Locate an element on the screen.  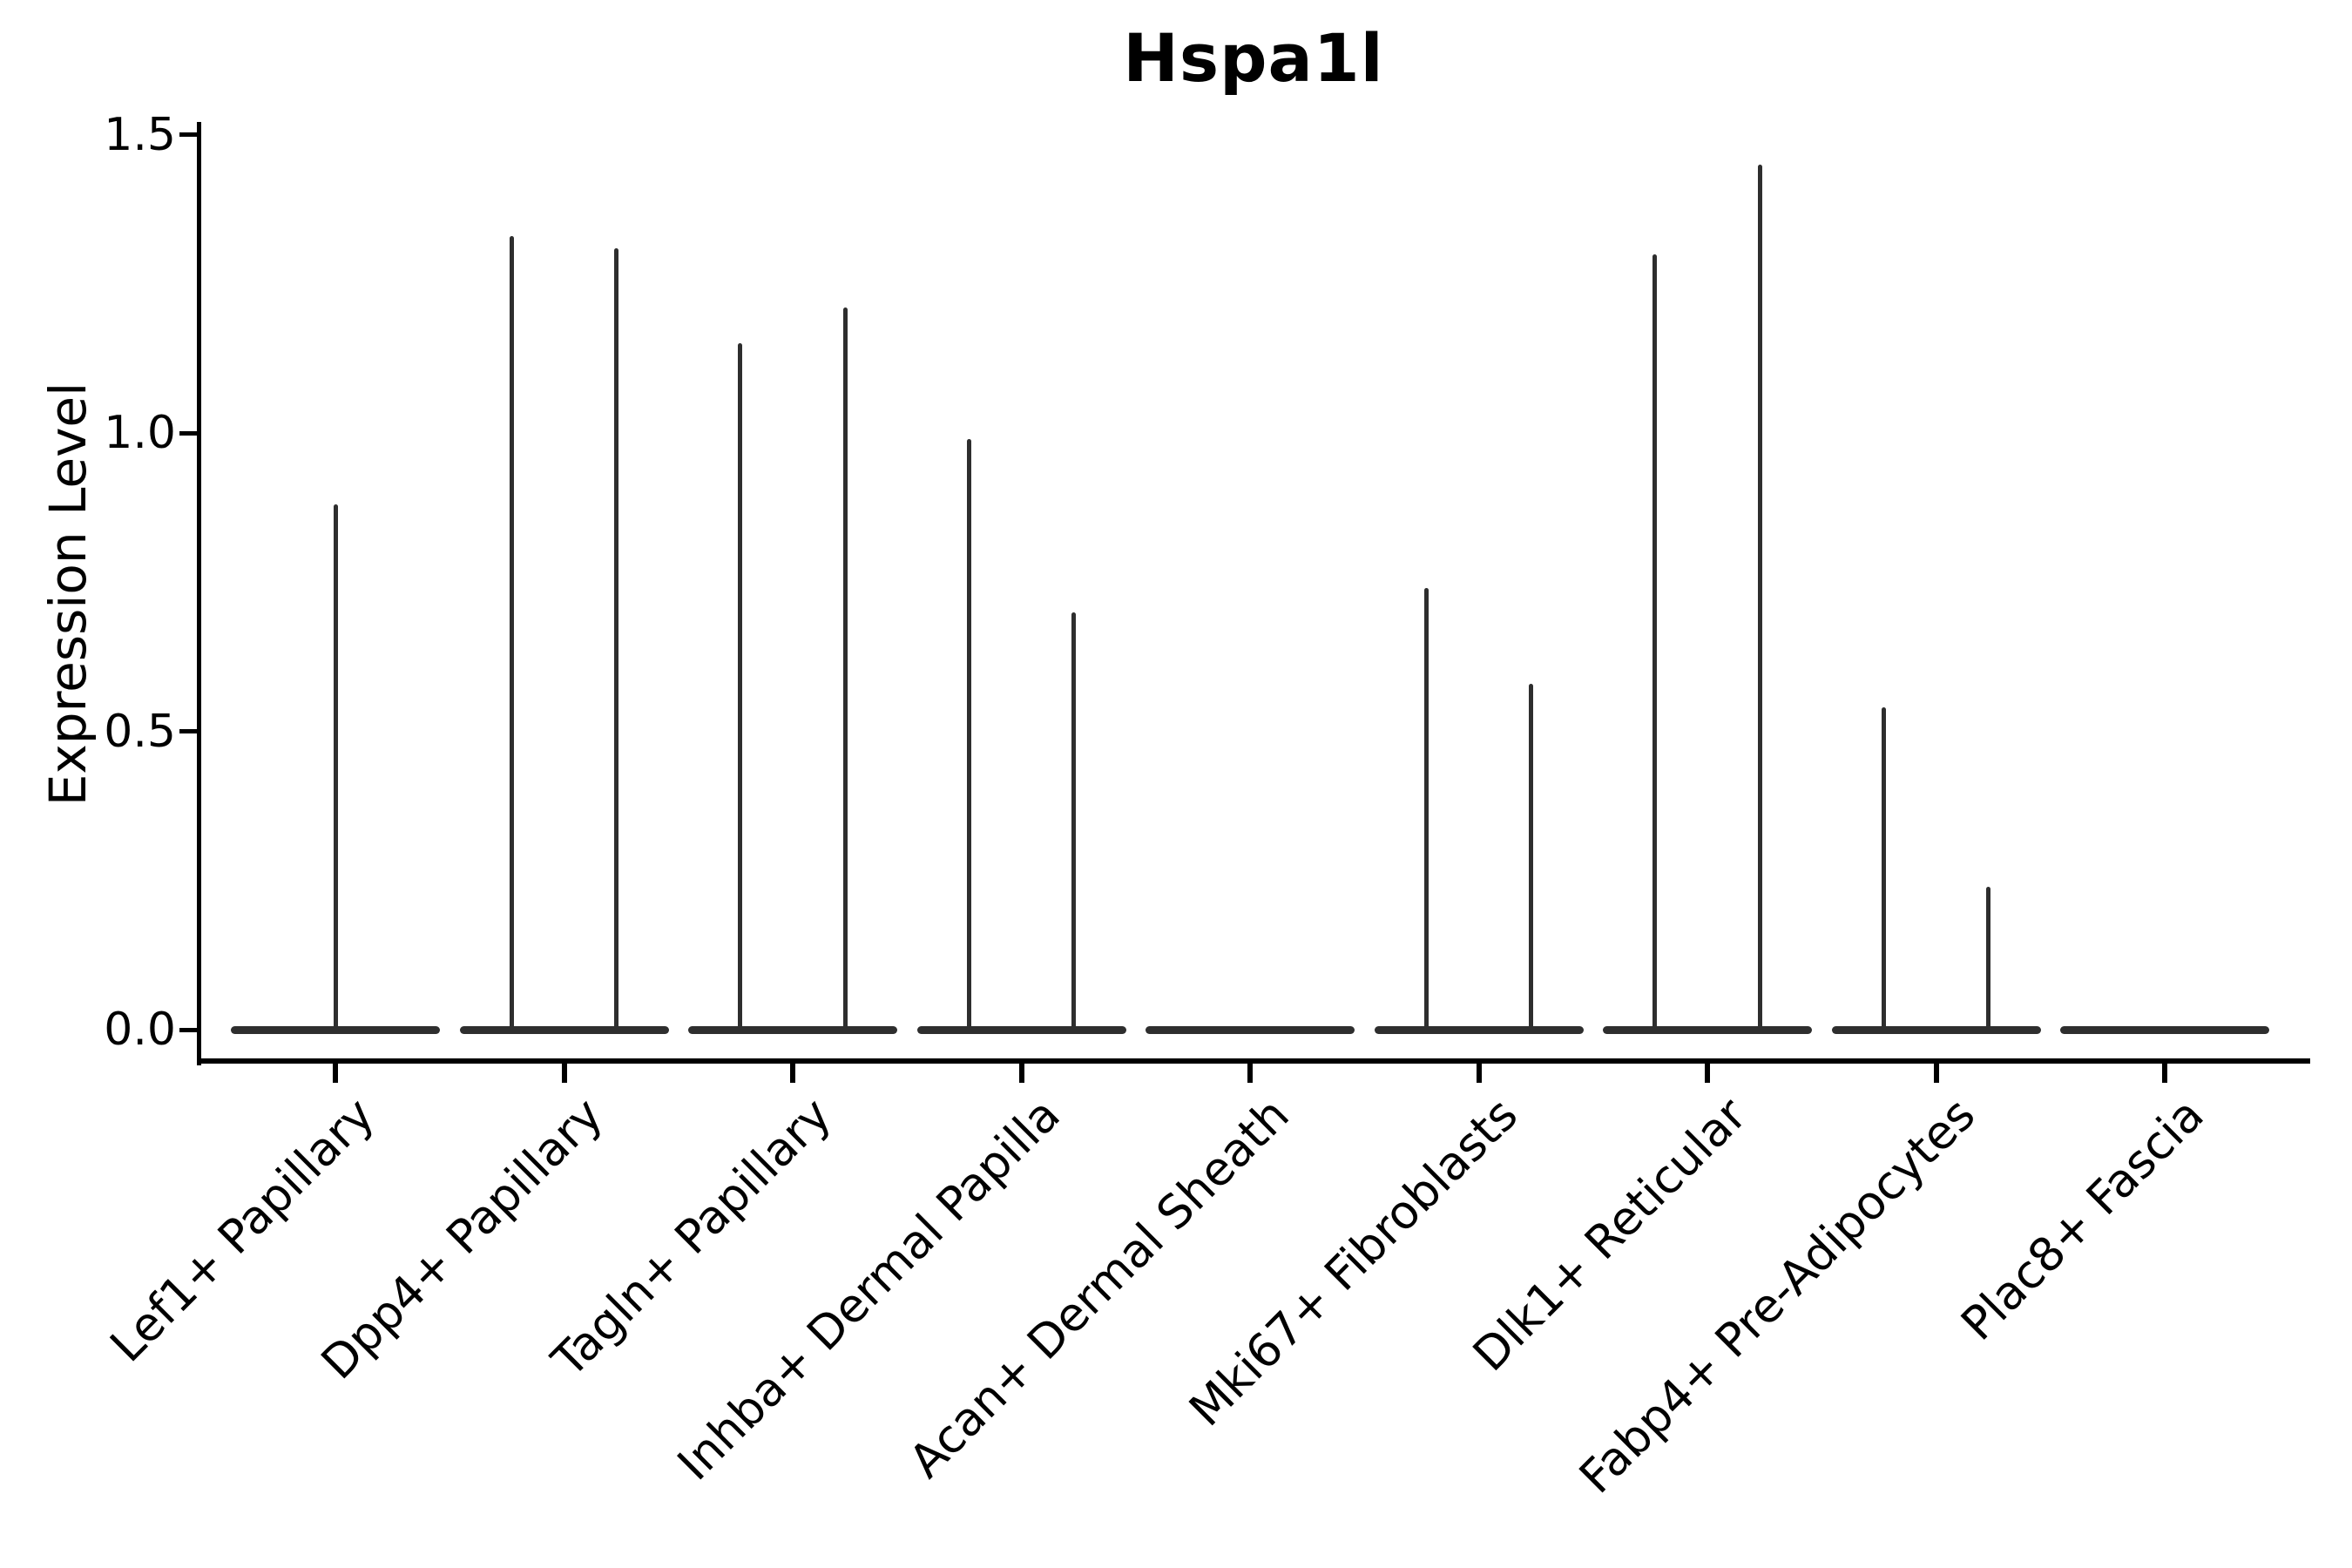
x-tick-label: Plac8+ Fascia is located at coordinates (2082, 1219).